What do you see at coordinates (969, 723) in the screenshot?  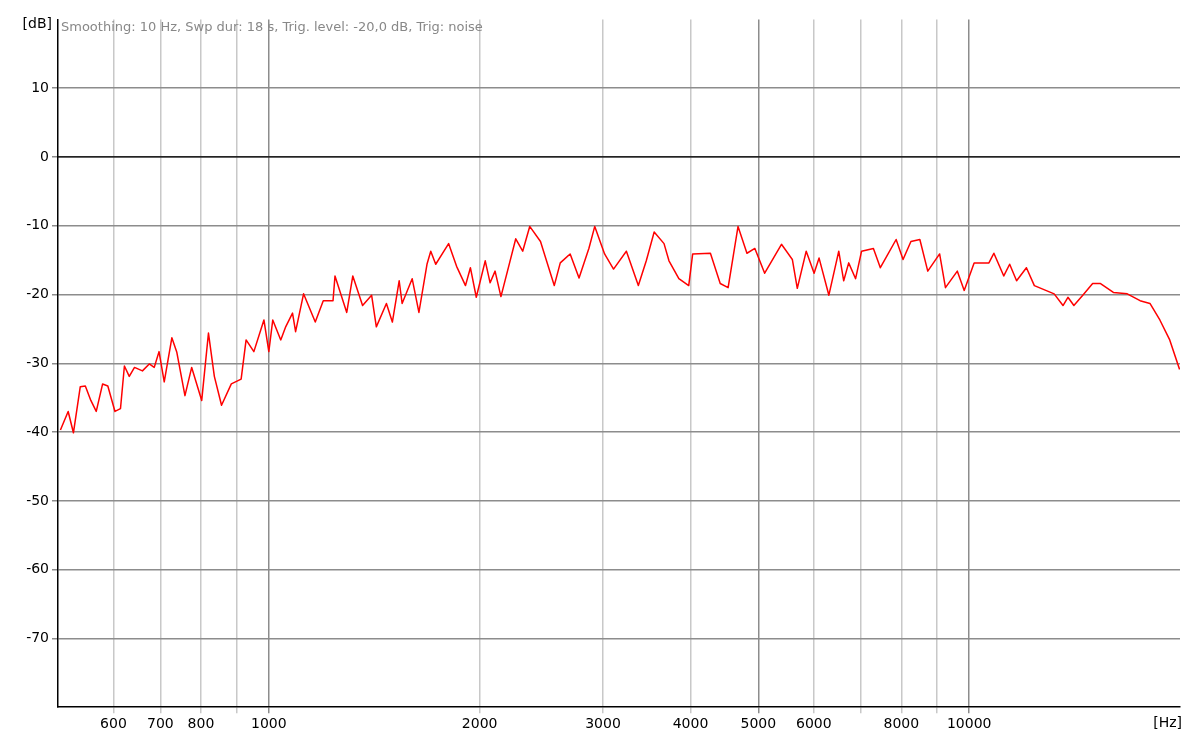 I see `x-tick-label: 10000` at bounding box center [969, 723].